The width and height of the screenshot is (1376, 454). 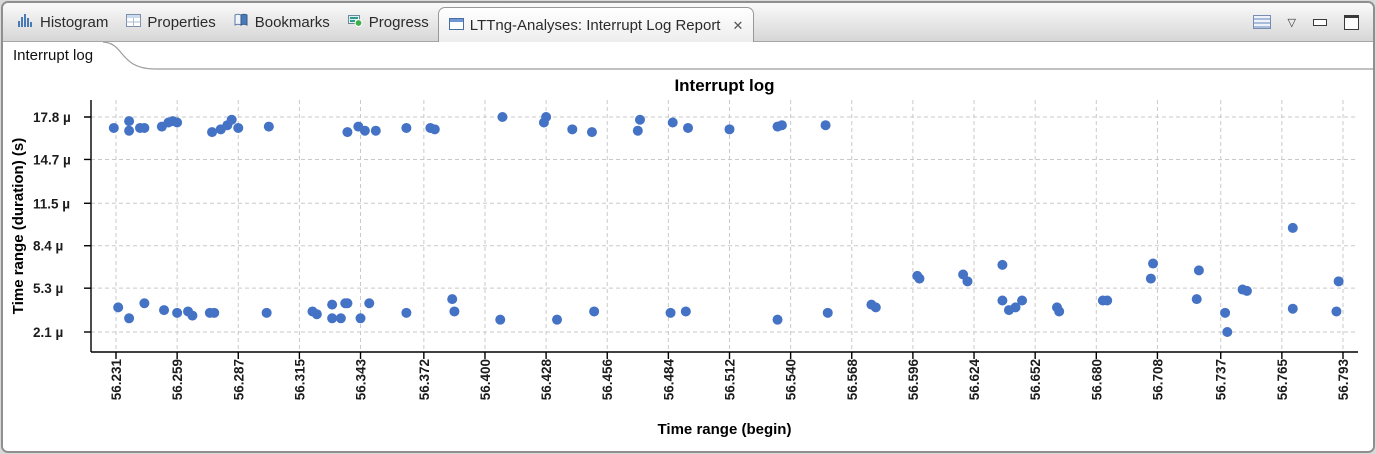 I want to click on tab-label: Histogram, so click(x=74, y=22).